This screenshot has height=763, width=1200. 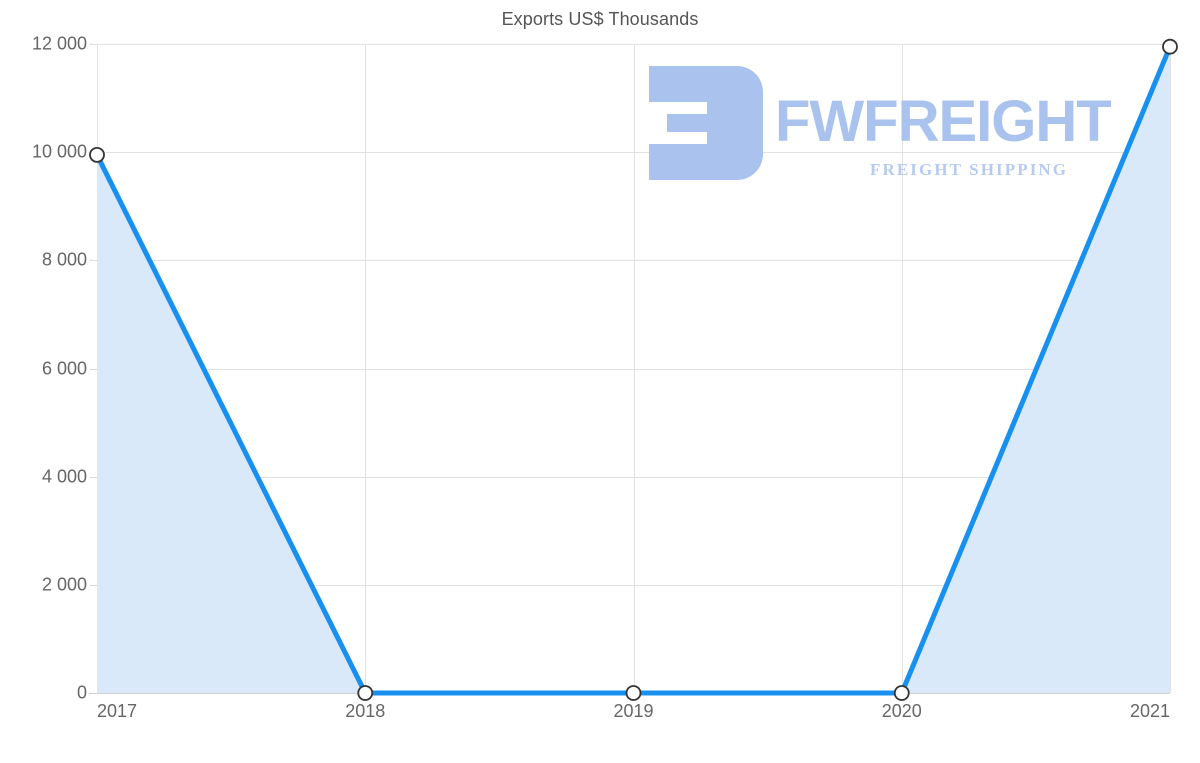 What do you see at coordinates (59, 43) in the screenshot?
I see `y-axis-tick-label: 12 000` at bounding box center [59, 43].